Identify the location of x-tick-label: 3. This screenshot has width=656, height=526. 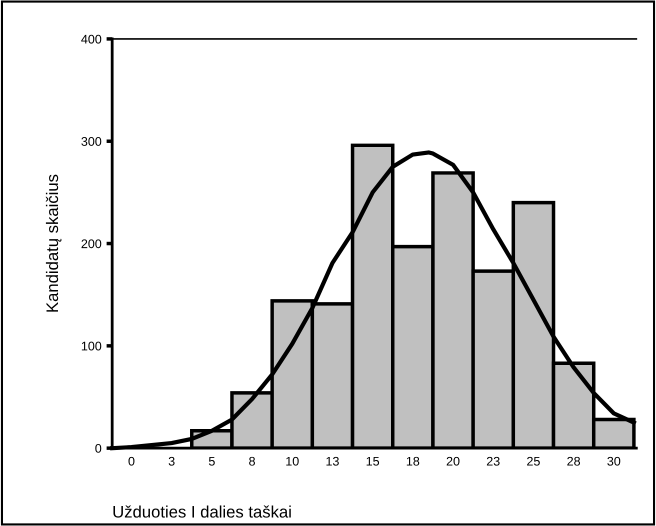
(171, 461).